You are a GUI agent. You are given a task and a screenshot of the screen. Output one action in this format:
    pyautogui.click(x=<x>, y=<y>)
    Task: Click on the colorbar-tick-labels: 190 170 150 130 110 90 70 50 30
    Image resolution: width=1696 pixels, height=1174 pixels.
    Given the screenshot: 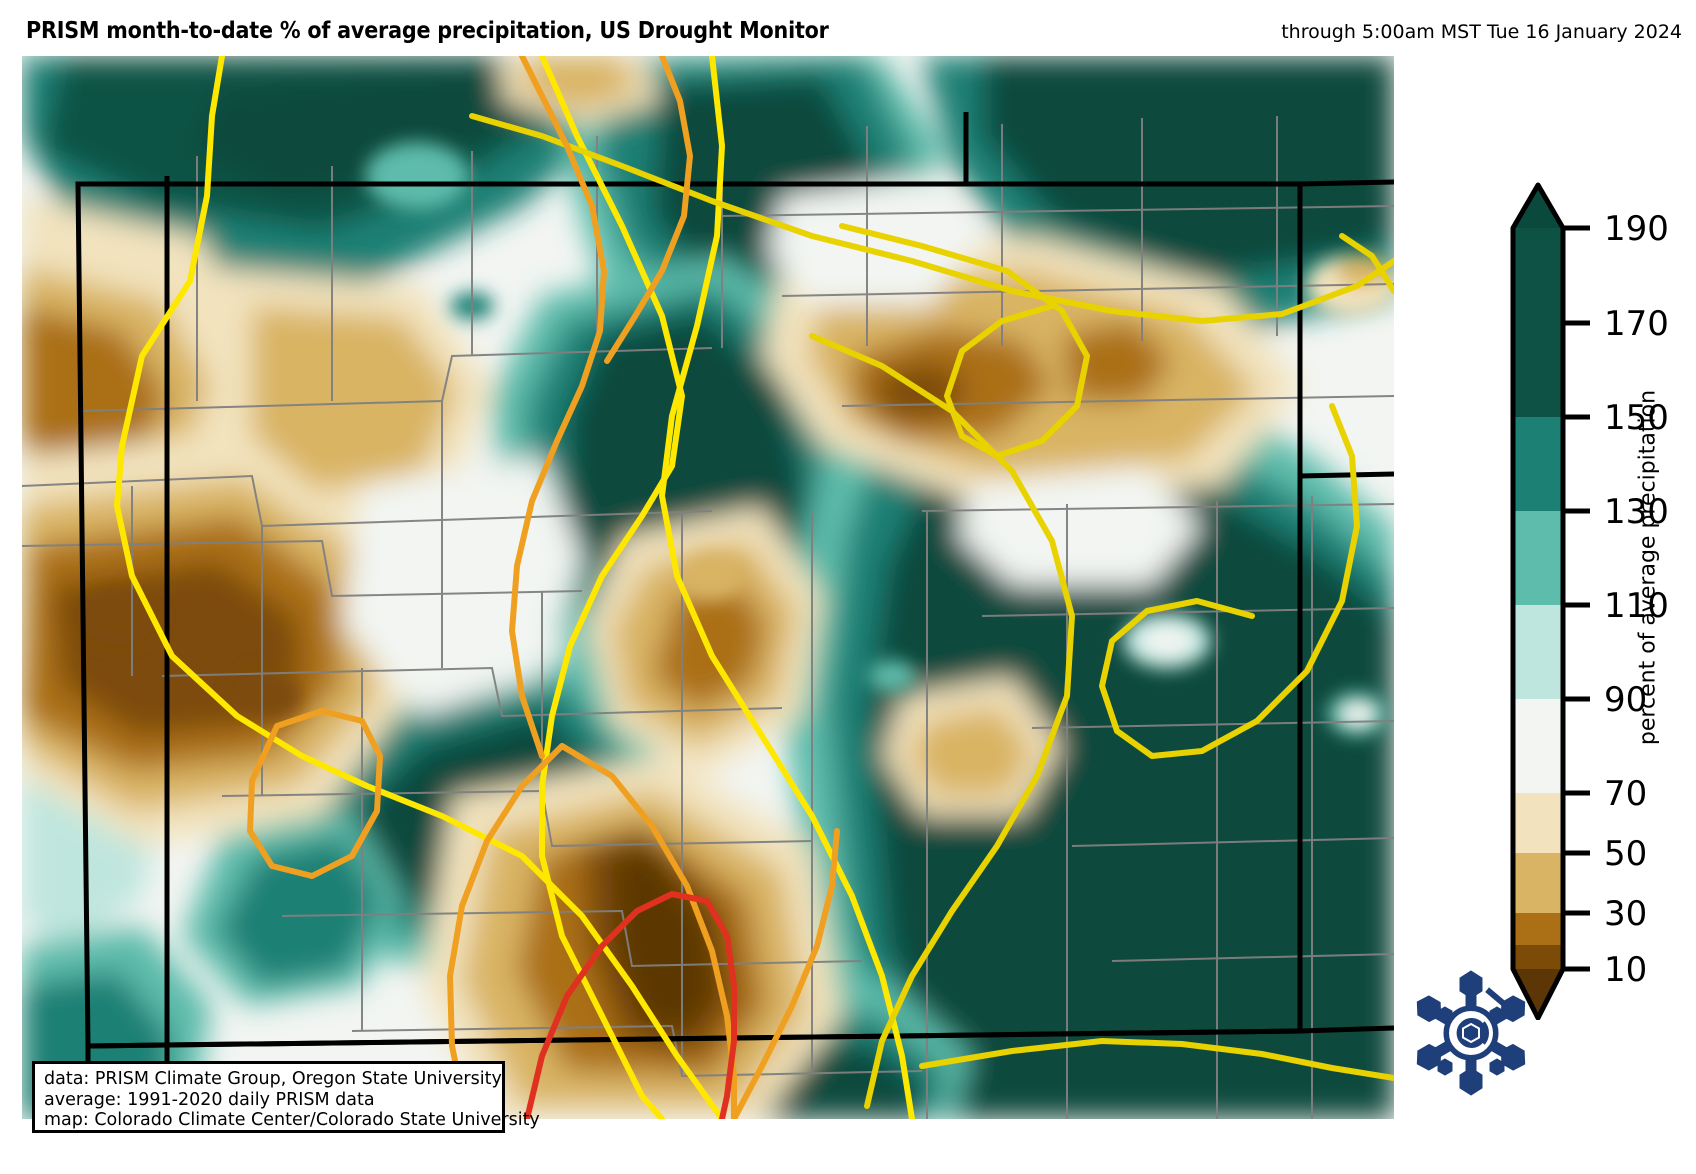 What is the action you would take?
    pyautogui.click(x=1636, y=571)
    